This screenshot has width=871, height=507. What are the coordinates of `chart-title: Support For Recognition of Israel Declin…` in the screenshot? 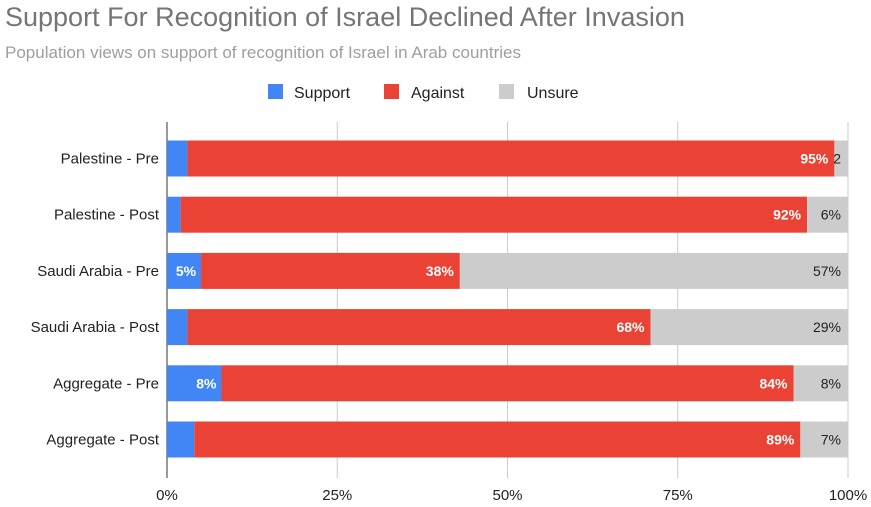 It's located at (345, 17).